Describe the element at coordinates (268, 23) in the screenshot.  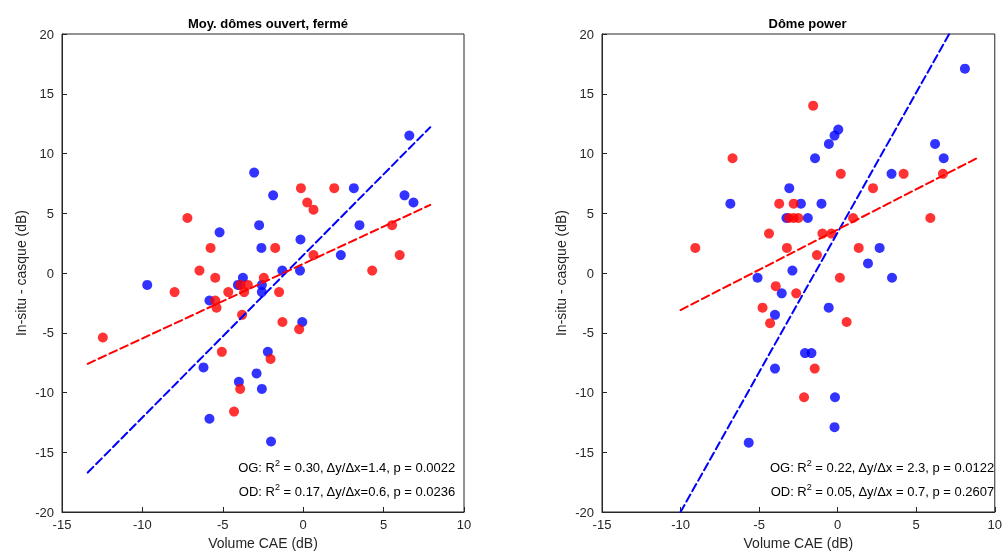
I see `chart-title: Moy. dômes ouvert, fermé` at that location.